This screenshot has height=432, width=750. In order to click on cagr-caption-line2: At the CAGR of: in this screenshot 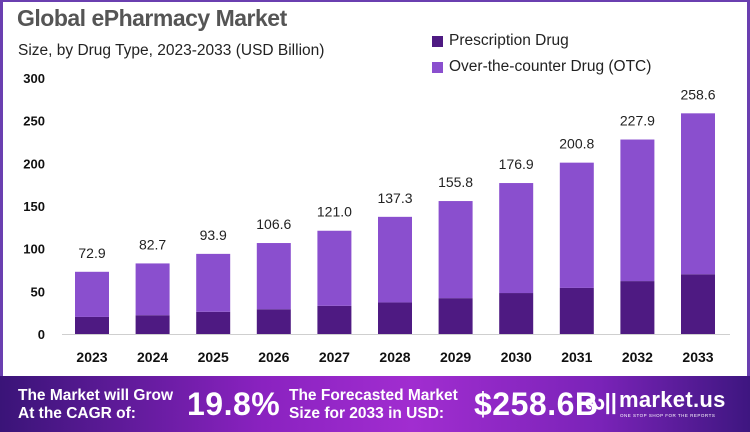, I will do `click(77, 413)`.